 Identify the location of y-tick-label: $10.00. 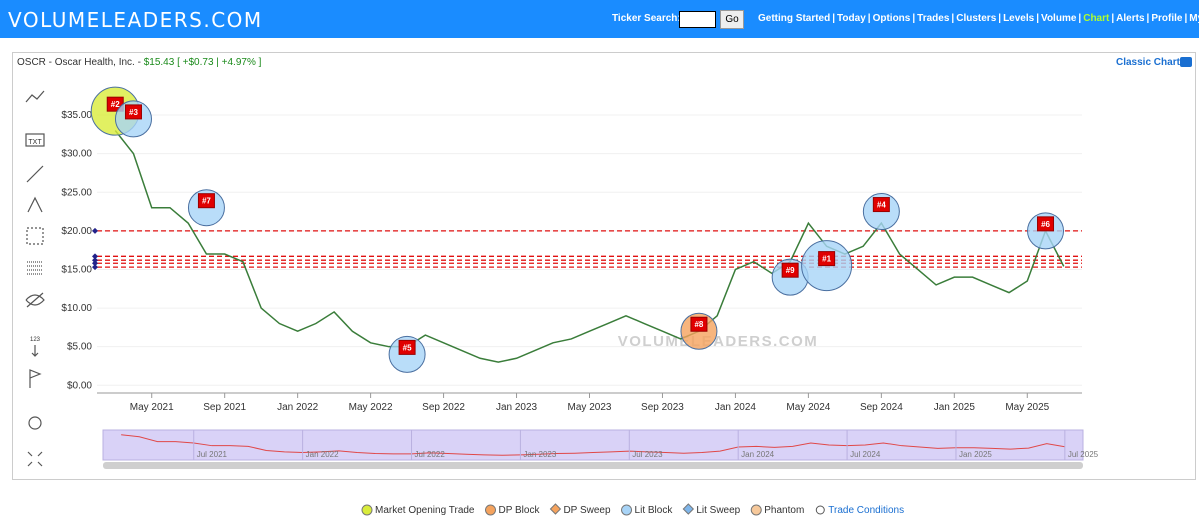
(76, 308).